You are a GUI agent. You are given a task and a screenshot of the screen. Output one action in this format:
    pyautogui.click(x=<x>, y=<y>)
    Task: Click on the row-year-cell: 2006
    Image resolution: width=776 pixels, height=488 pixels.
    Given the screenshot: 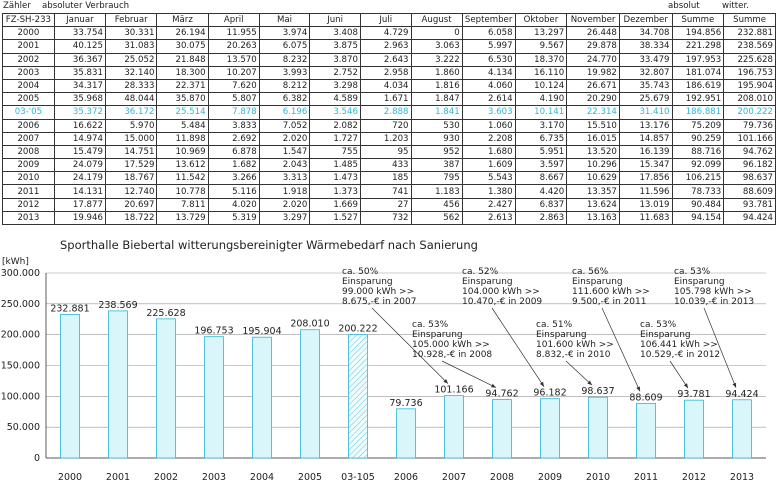 What is the action you would take?
    pyautogui.click(x=28, y=125)
    